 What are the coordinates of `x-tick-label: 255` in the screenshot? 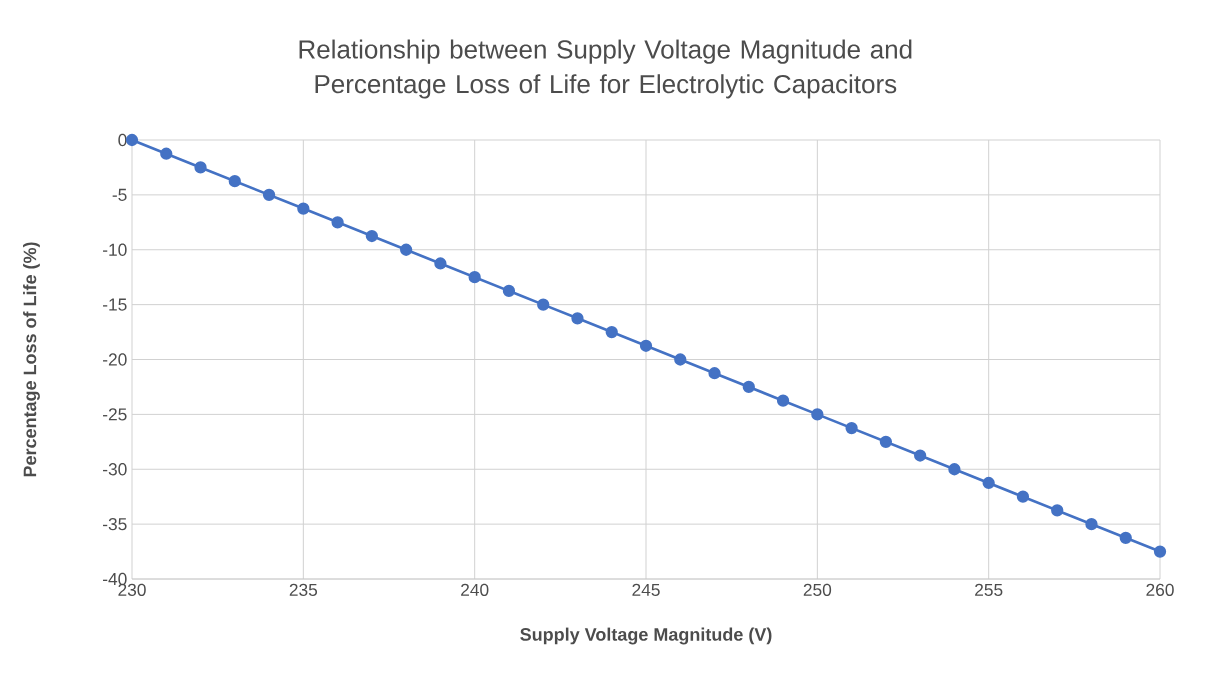 It's located at (989, 589).